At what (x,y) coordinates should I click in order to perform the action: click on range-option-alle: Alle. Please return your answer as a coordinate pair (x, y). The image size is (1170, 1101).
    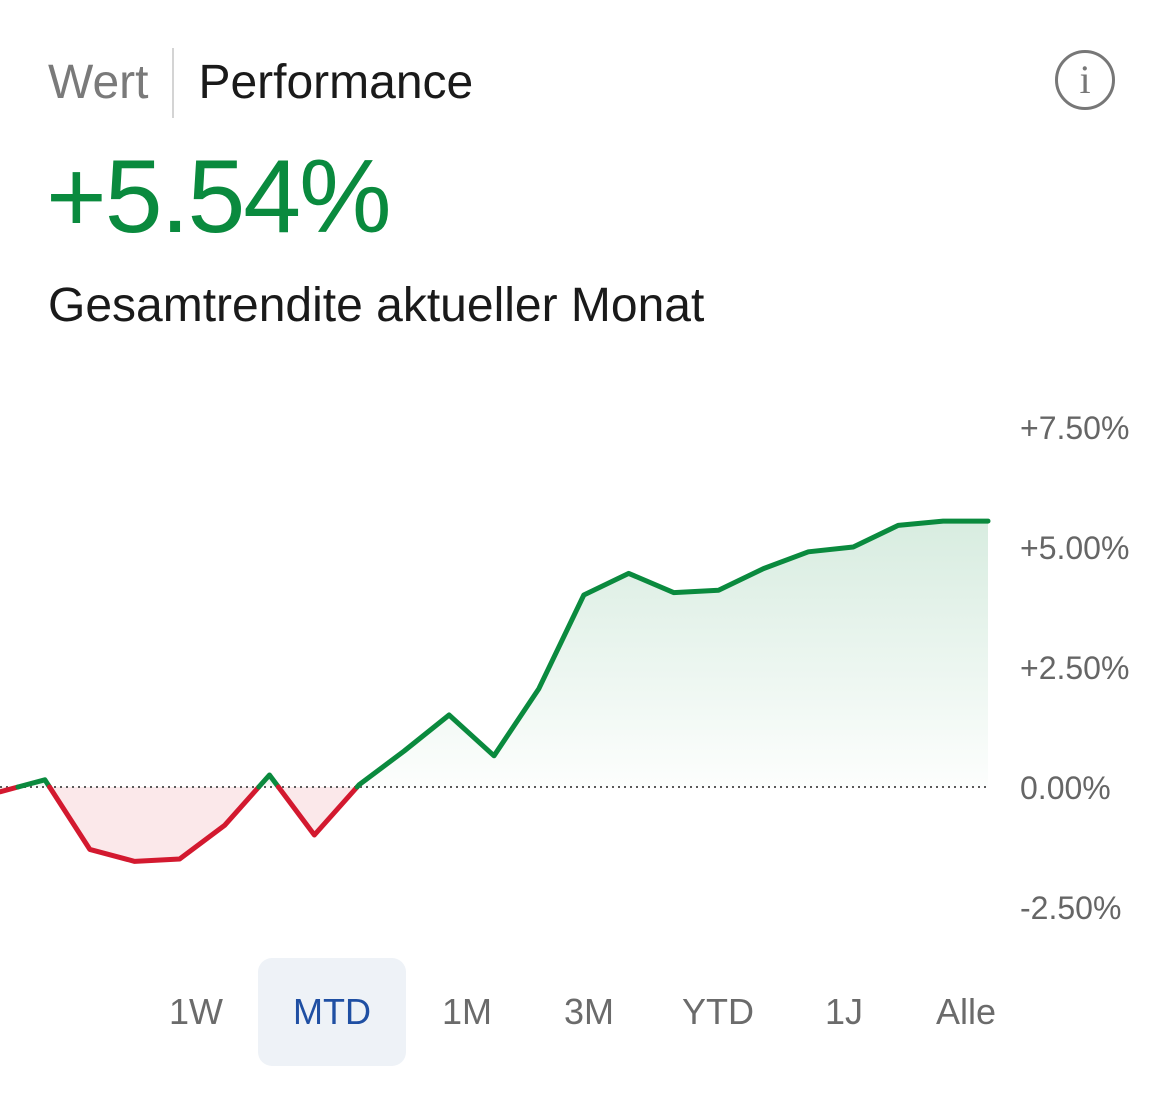
    Looking at the image, I should click on (966, 1011).